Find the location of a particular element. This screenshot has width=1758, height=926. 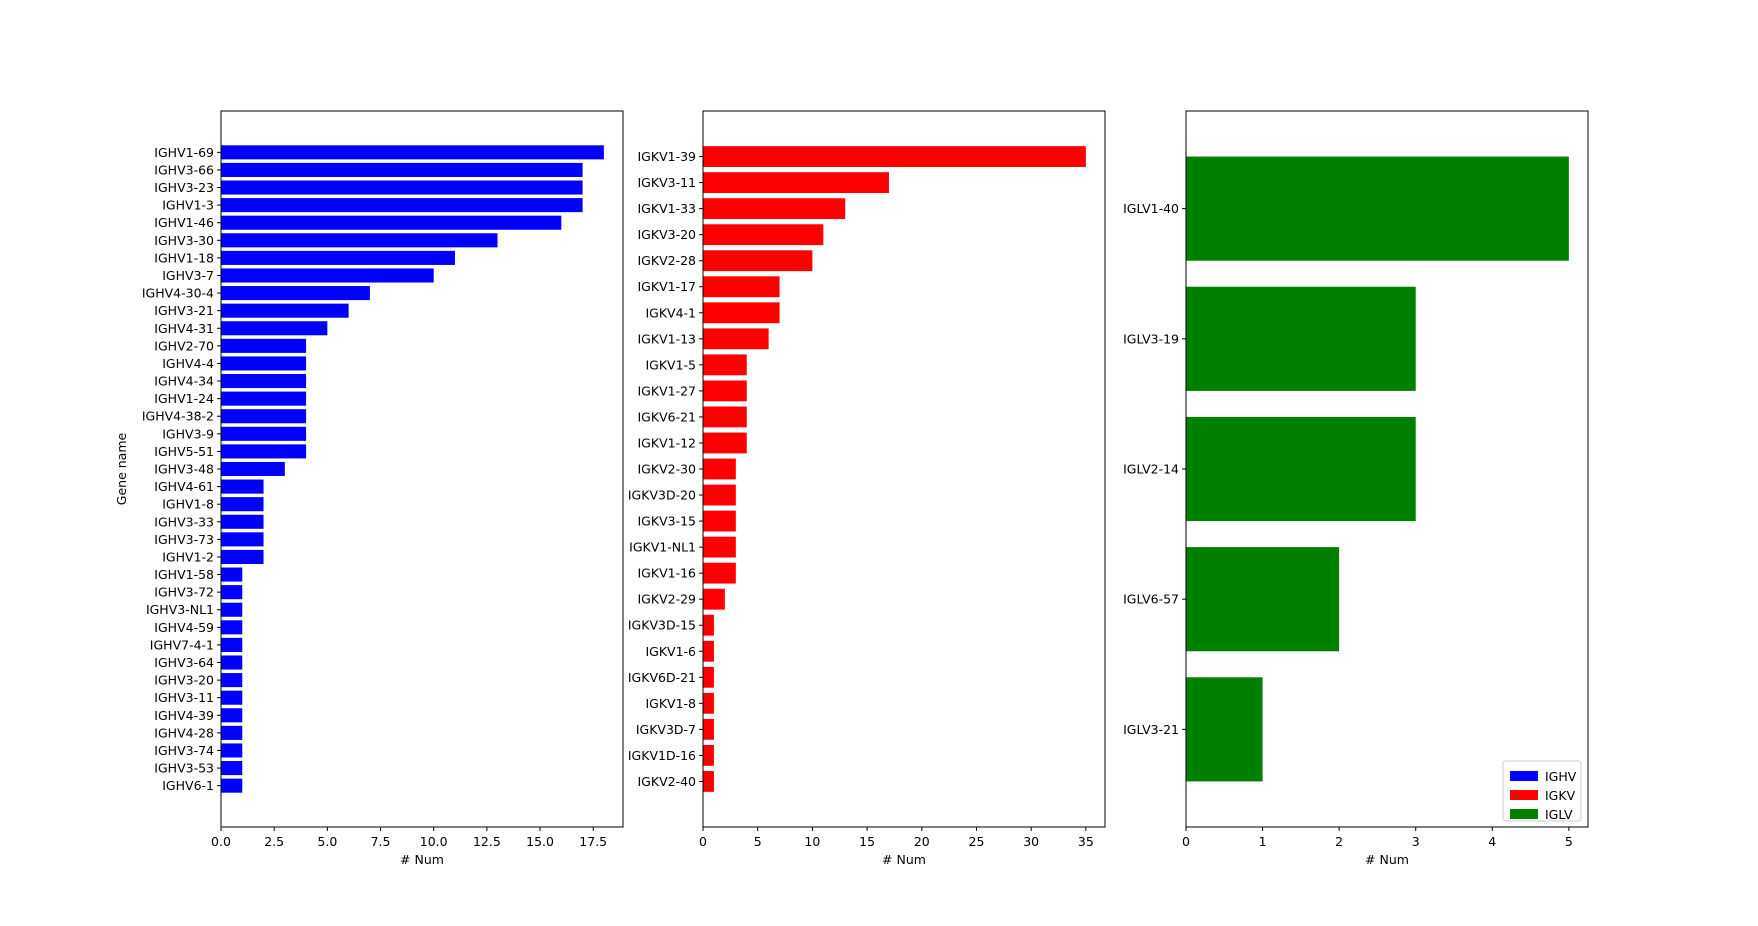

x-tick-label: 5 is located at coordinates (1569, 841).